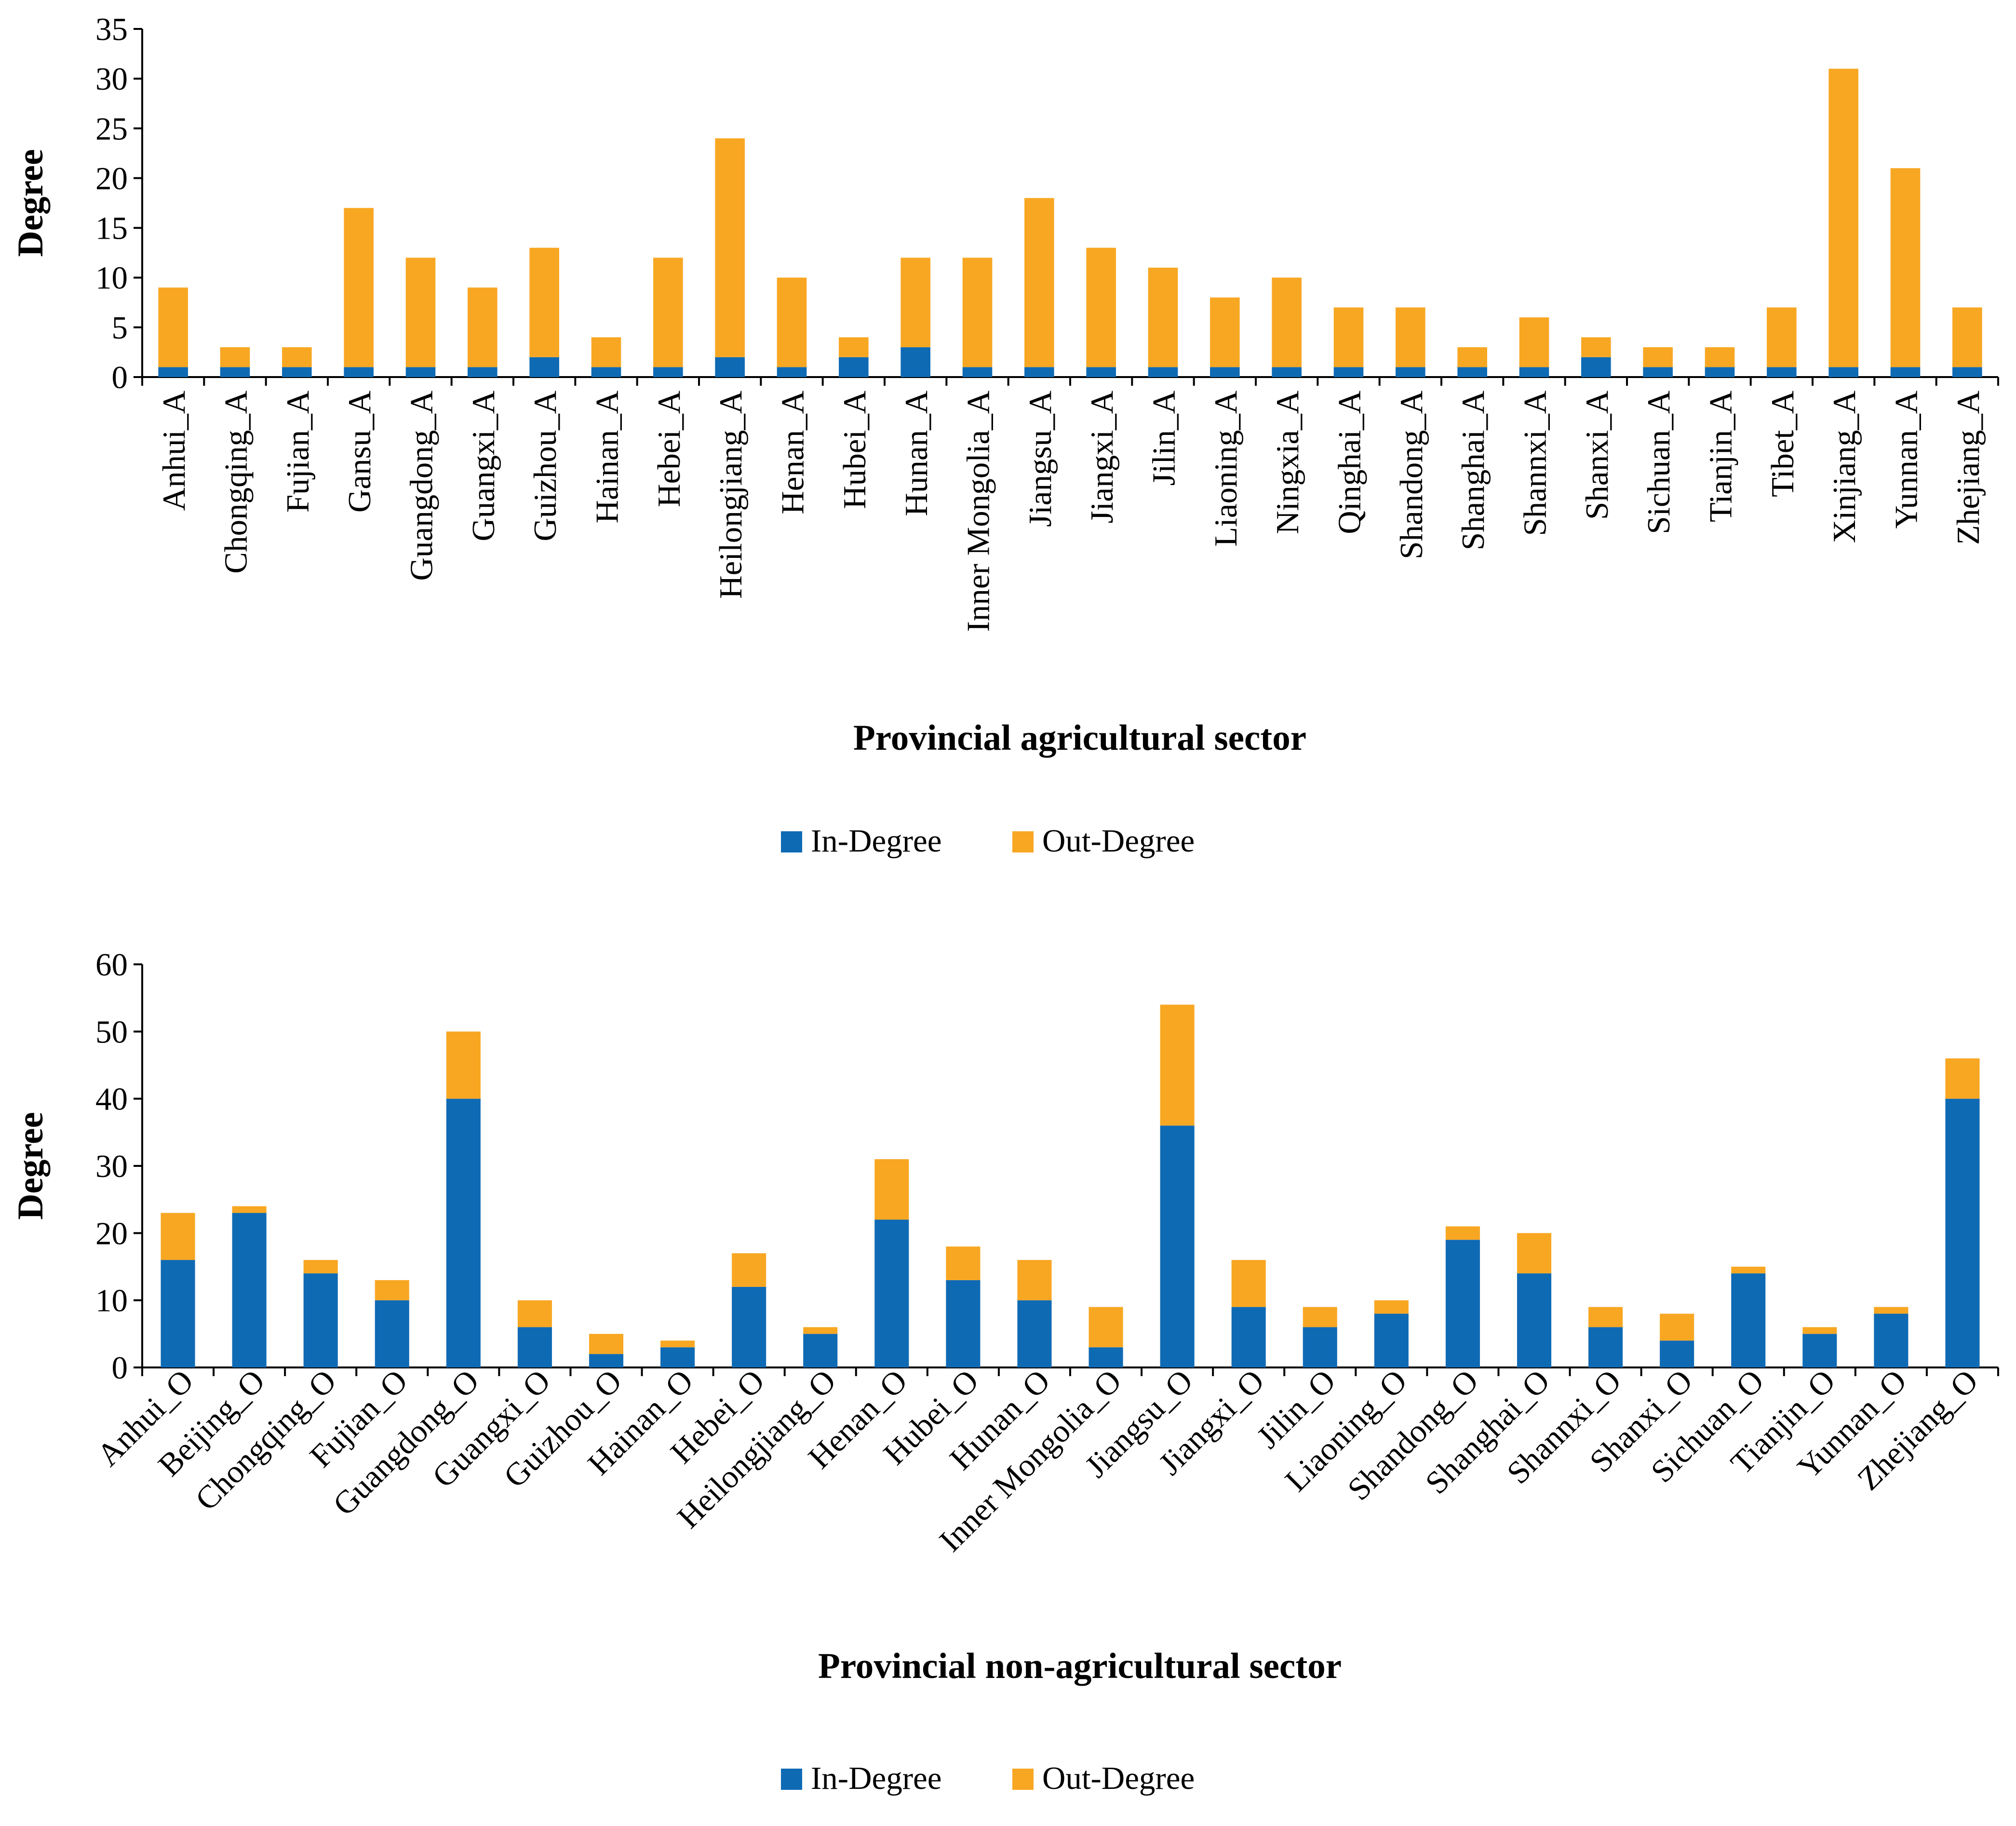 This screenshot has width=2016, height=1826. I want to click on y-tick-label: 25, so click(111, 129).